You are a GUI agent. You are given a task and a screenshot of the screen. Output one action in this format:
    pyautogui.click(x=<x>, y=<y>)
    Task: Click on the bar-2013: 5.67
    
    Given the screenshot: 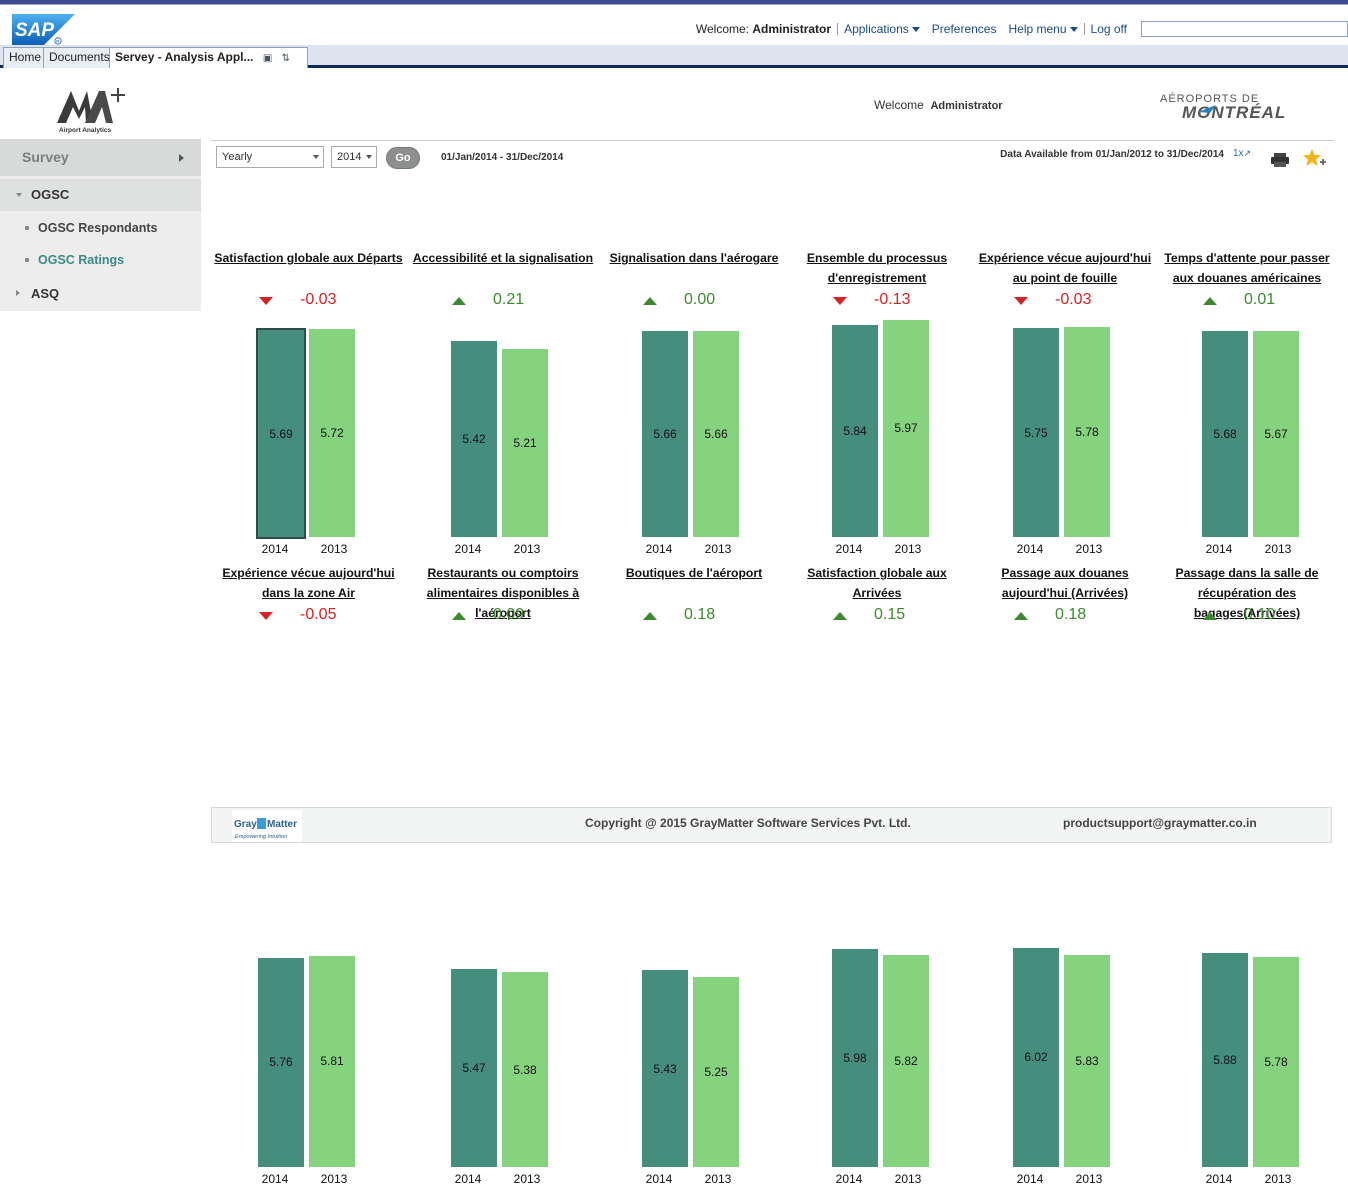 What is the action you would take?
    pyautogui.click(x=1276, y=434)
    